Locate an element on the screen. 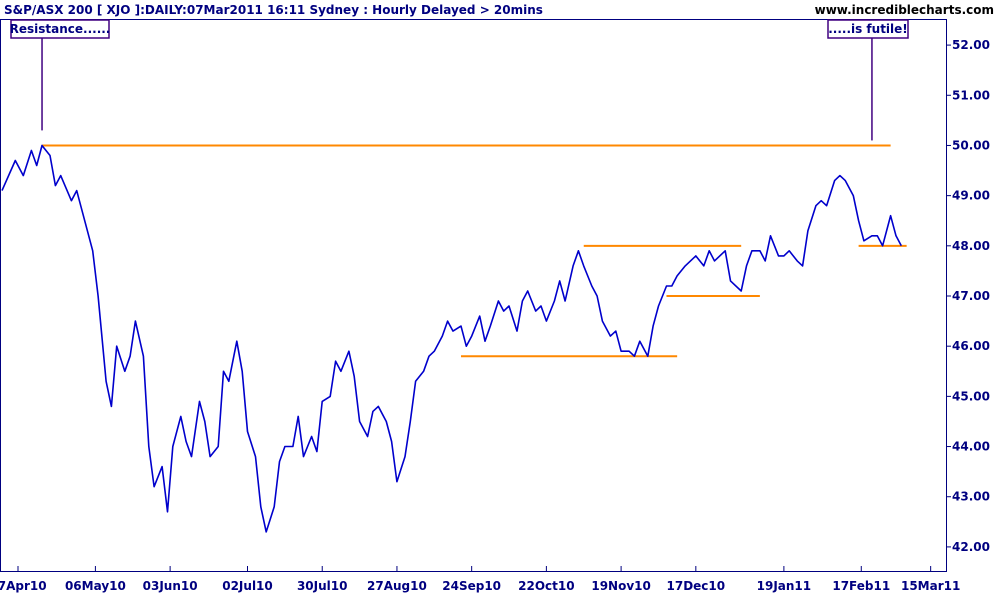 The image size is (1000, 600). x-tick-label: 24Sep10 is located at coordinates (471, 586).